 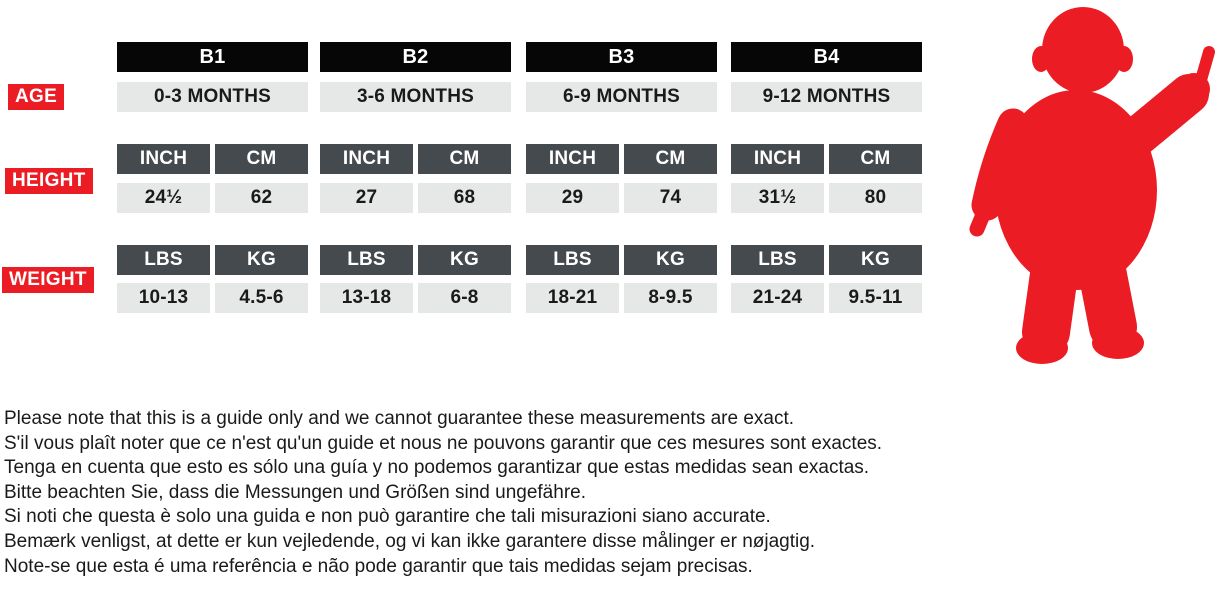 I want to click on age-value: 9-12 MONTHS, so click(x=826, y=97).